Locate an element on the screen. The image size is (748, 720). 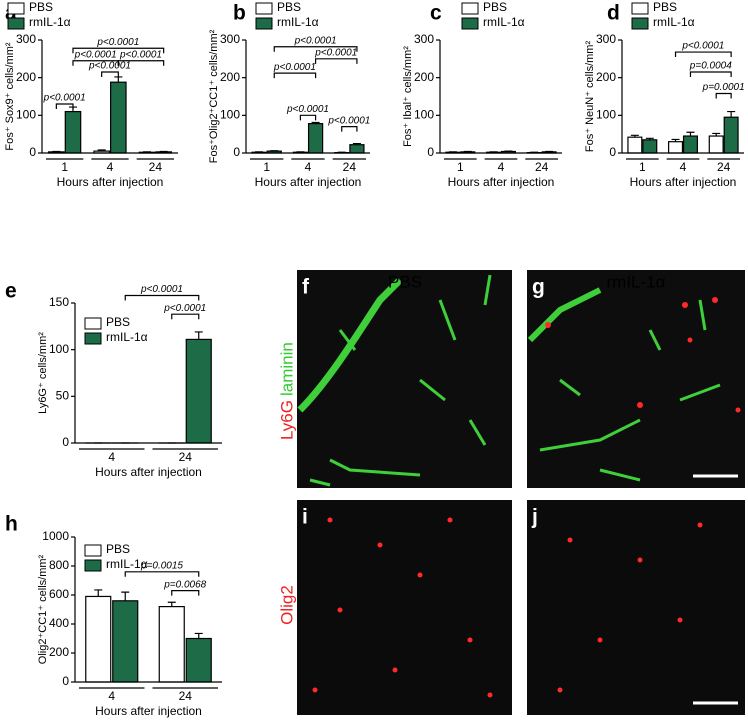
y-tick-label: 150 is located at coordinates (59, 302).